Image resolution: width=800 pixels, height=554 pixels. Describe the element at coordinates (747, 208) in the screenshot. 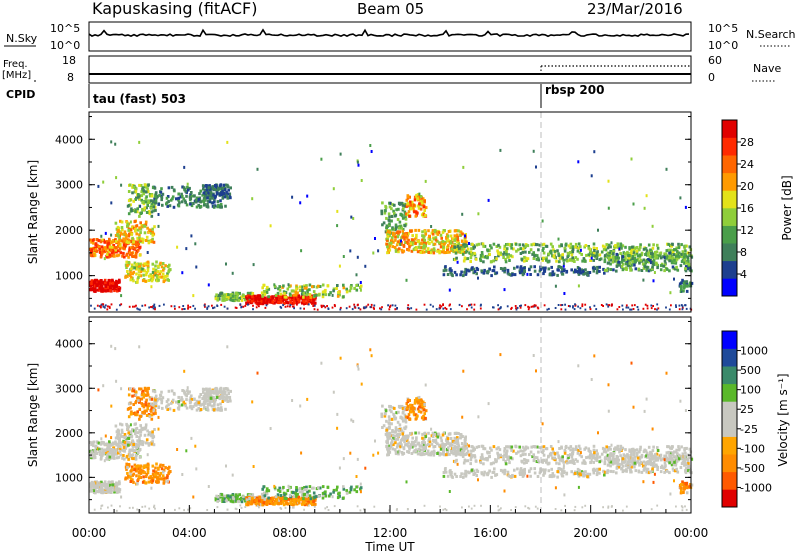

I see `colorbar-tick-label: 16` at that location.